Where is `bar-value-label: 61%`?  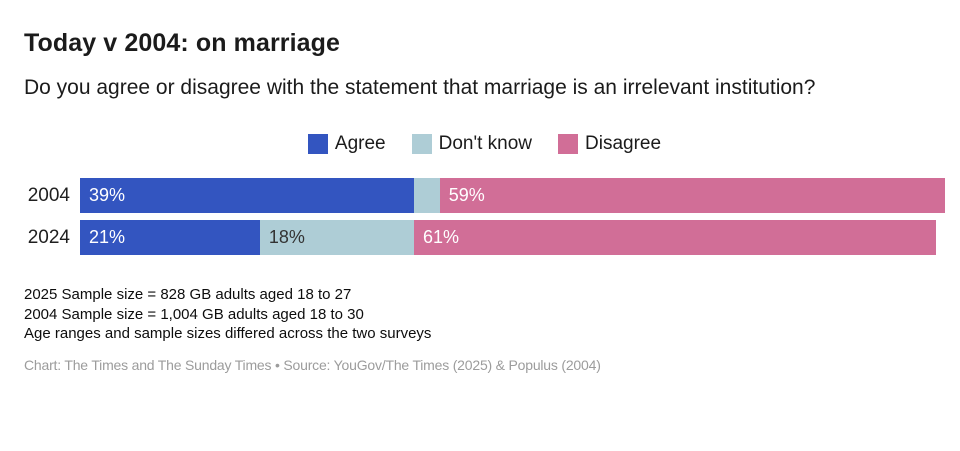
bar-value-label: 61% is located at coordinates (441, 237).